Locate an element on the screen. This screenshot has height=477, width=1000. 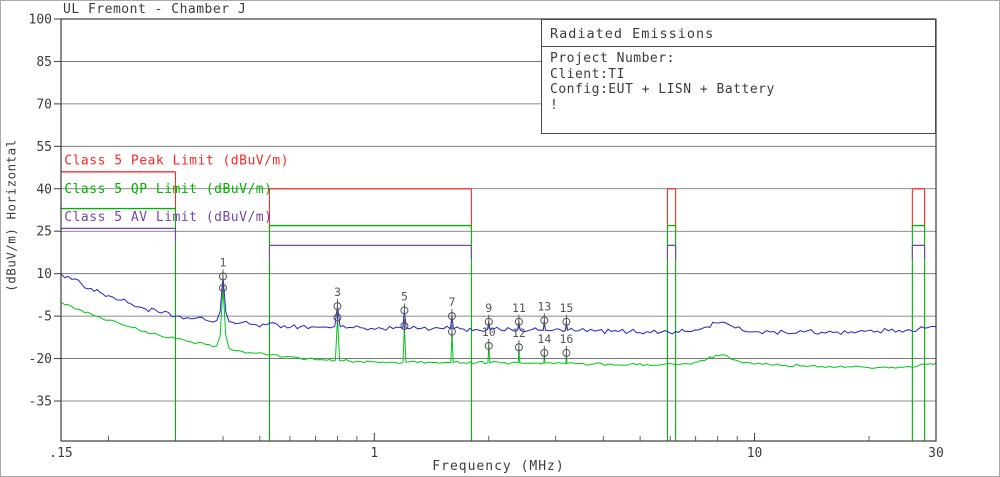
page-title: UL Fremont - Chamber J is located at coordinates (155, 9).